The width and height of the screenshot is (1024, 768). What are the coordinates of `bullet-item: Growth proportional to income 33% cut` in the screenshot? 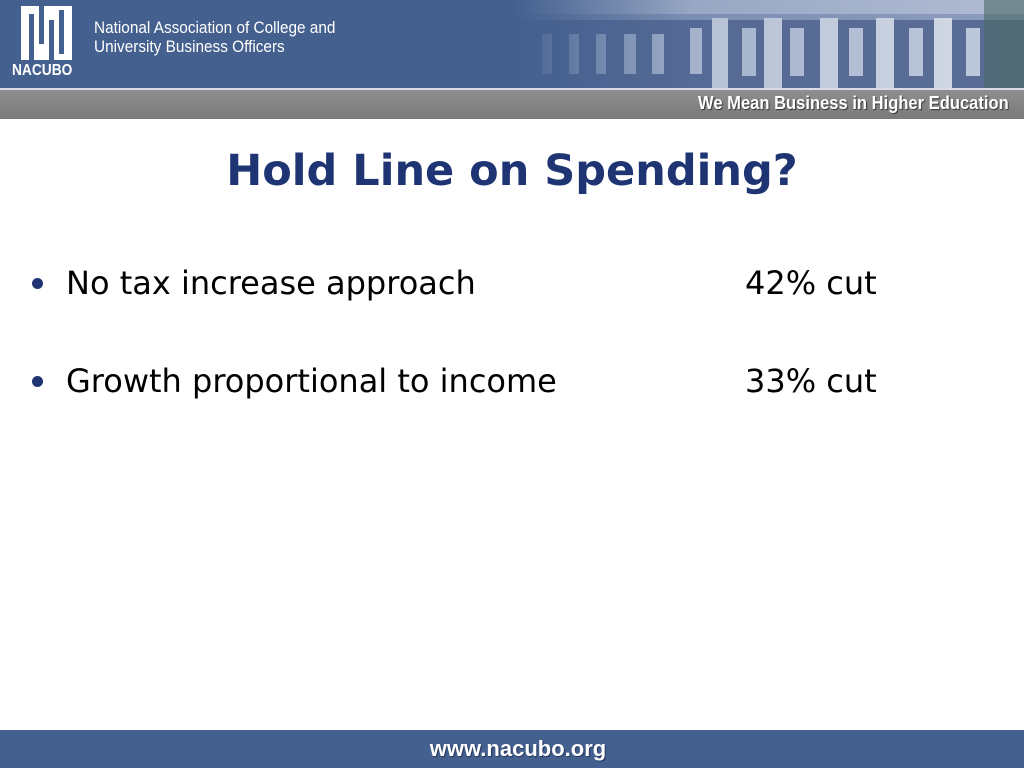 It's located at (512, 385).